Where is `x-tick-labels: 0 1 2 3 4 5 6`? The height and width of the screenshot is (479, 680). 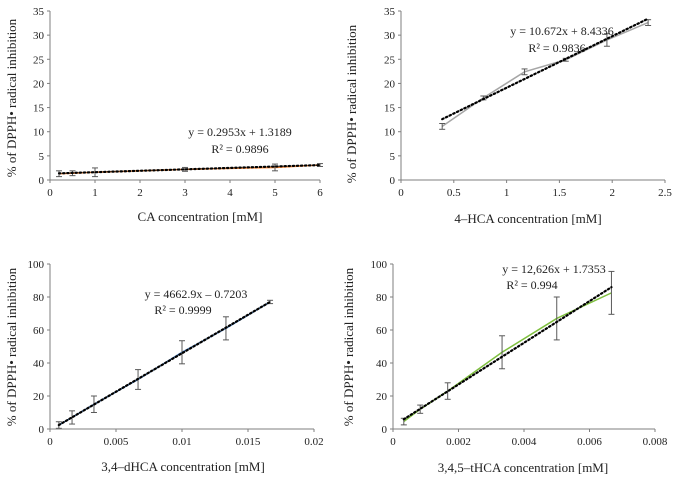
x-tick-labels: 0 1 2 3 4 5 6 is located at coordinates (185, 193).